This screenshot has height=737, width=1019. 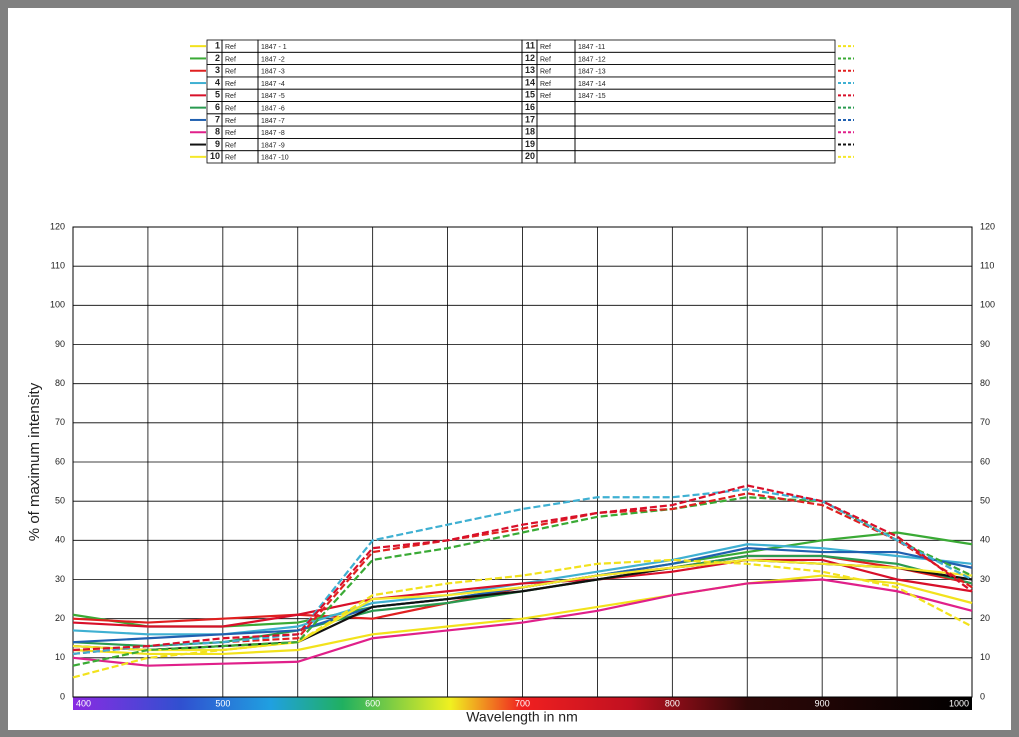 I want to click on y-tick-label: 110, so click(x=58, y=266).